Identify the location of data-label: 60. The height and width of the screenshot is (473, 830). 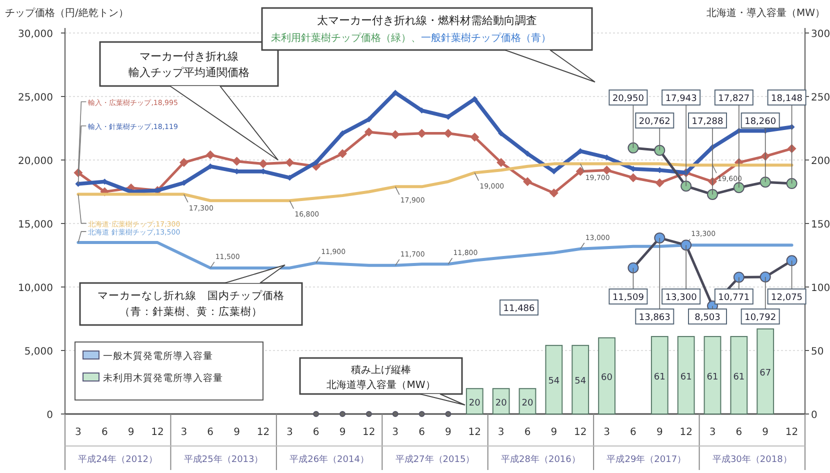
(607, 377).